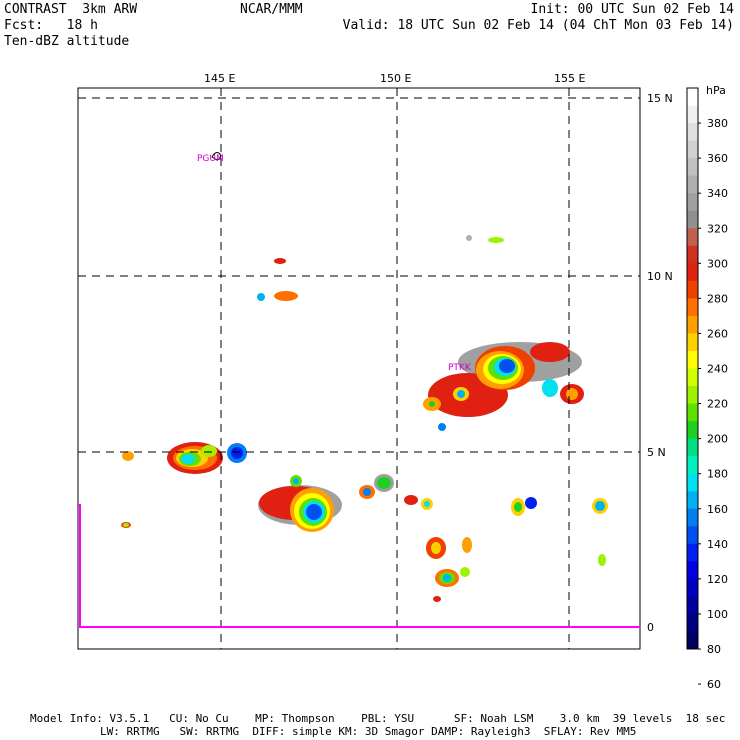 Image resolution: width=740 pixels, height=740 pixels. I want to click on colorbar-tick-label: 360, so click(717, 158).